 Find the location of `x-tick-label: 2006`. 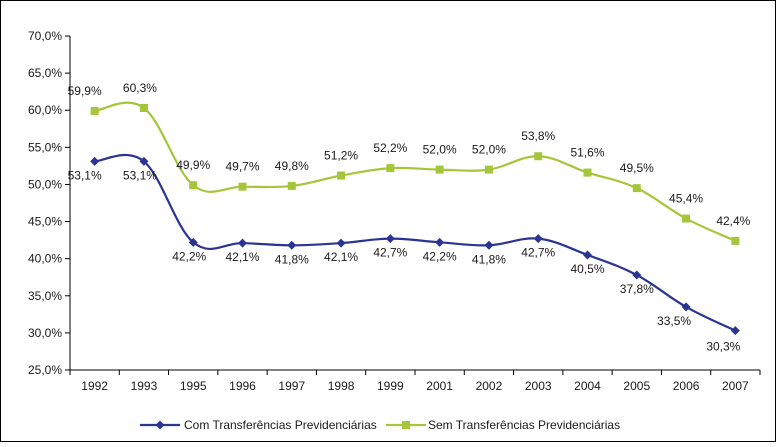

x-tick-label: 2006 is located at coordinates (686, 386).